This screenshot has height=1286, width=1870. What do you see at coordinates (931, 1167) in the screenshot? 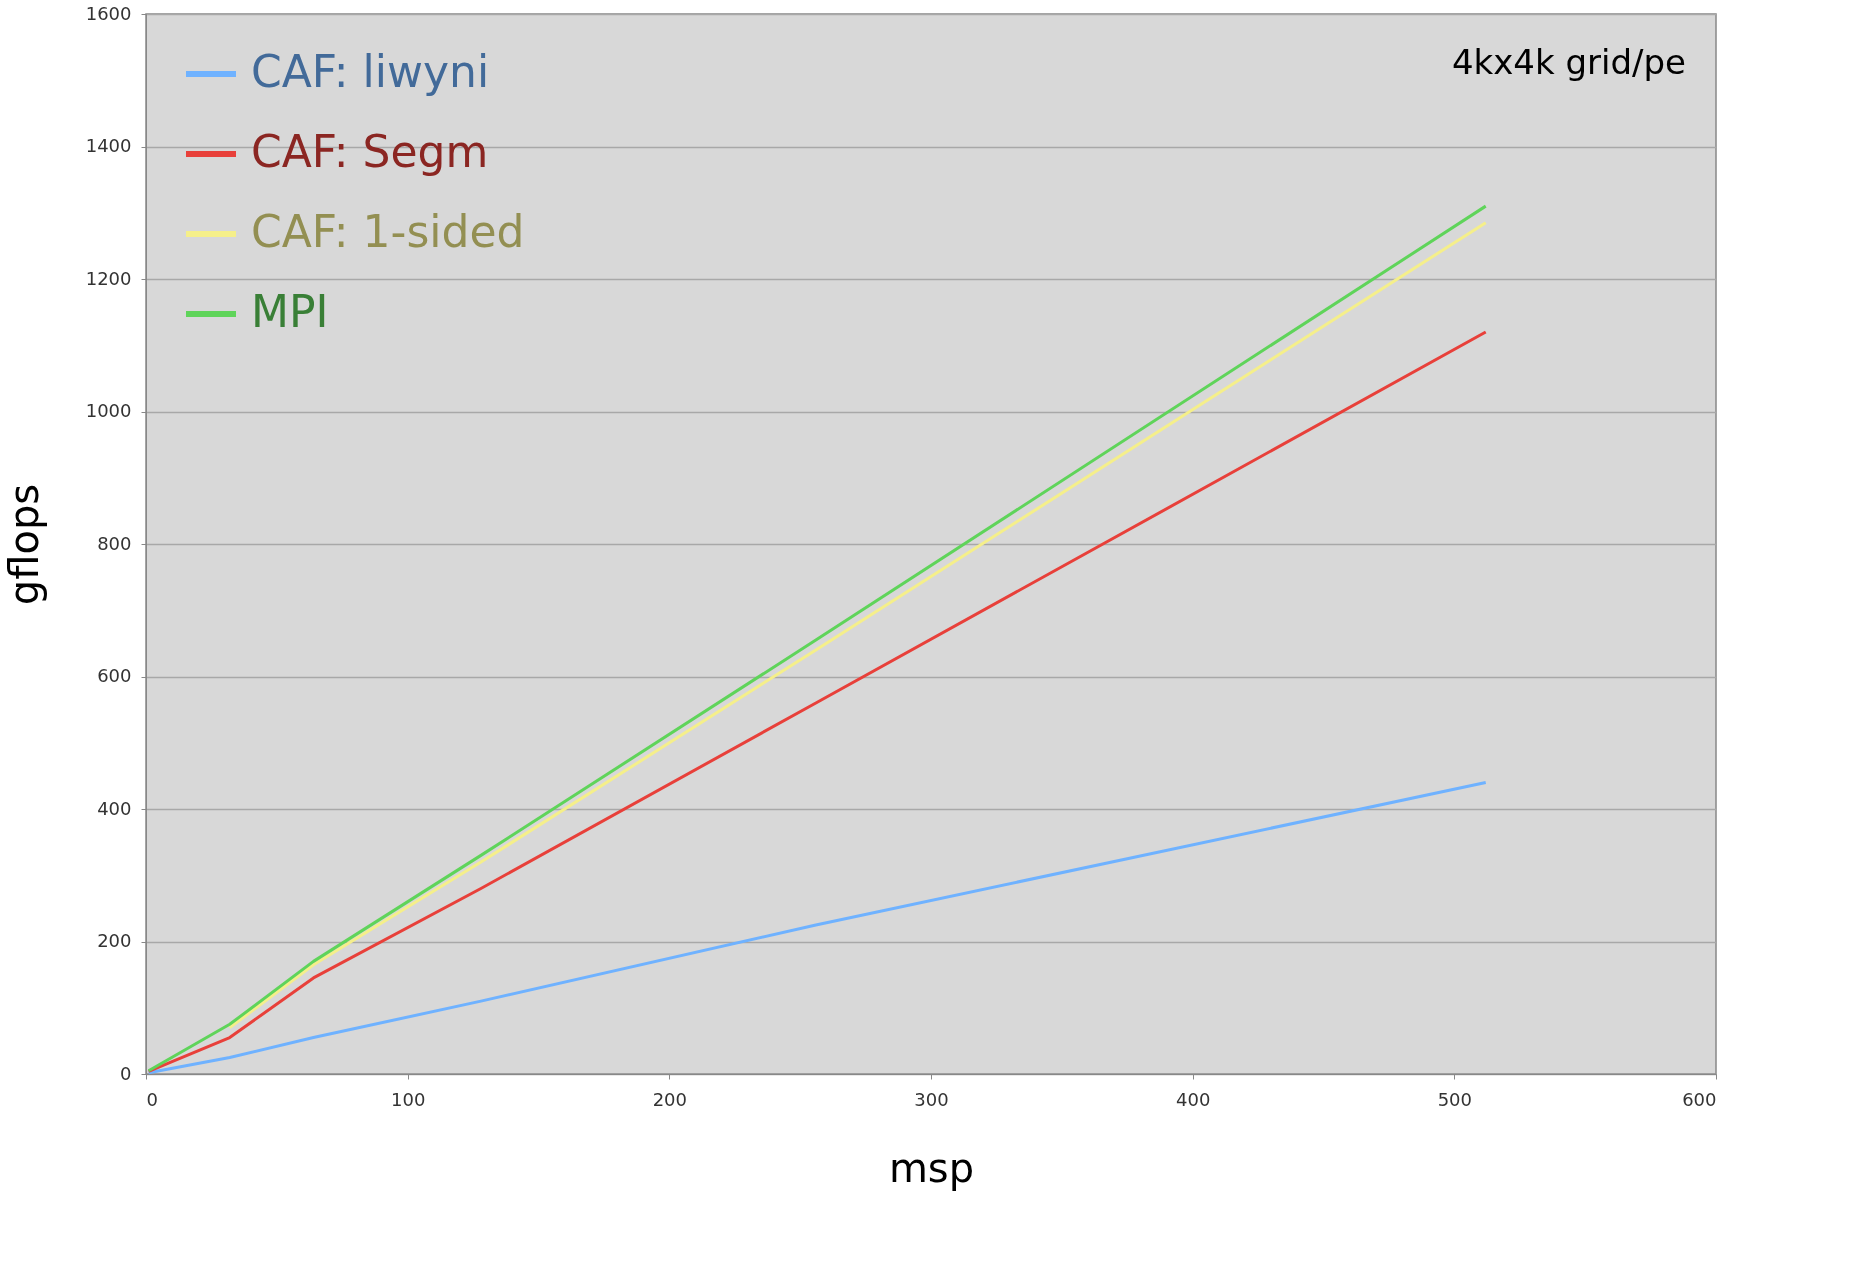
I see `x-axis-title: msp` at bounding box center [931, 1167].